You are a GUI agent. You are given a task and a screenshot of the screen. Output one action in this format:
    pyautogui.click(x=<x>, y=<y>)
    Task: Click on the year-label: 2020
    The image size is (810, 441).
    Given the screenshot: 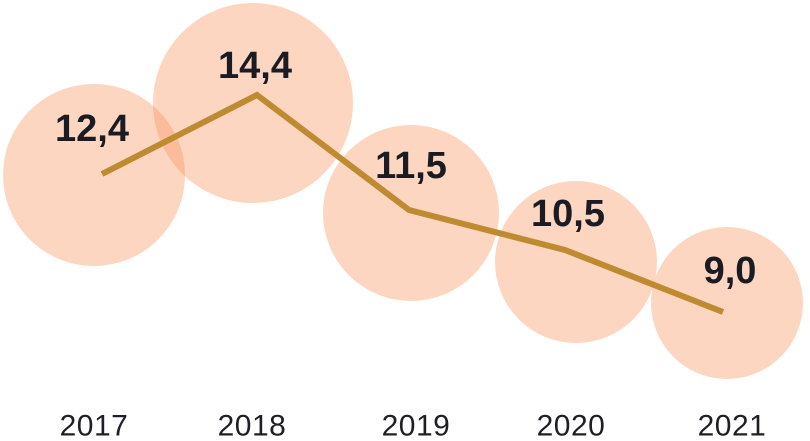 What is the action you would take?
    pyautogui.click(x=571, y=425)
    